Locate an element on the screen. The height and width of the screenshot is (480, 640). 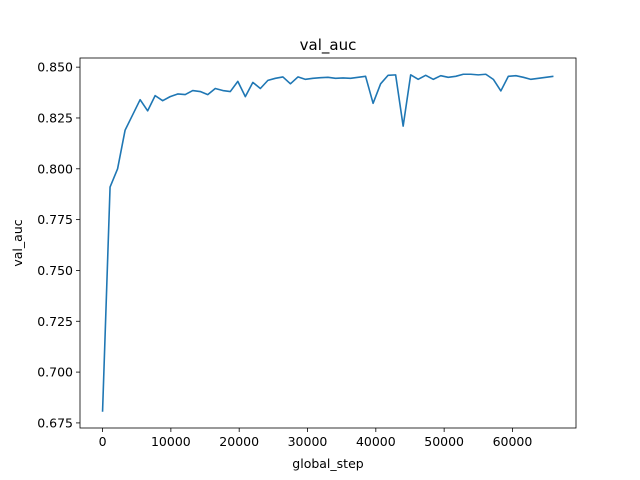
x-tick-label: 50000 is located at coordinates (444, 441).